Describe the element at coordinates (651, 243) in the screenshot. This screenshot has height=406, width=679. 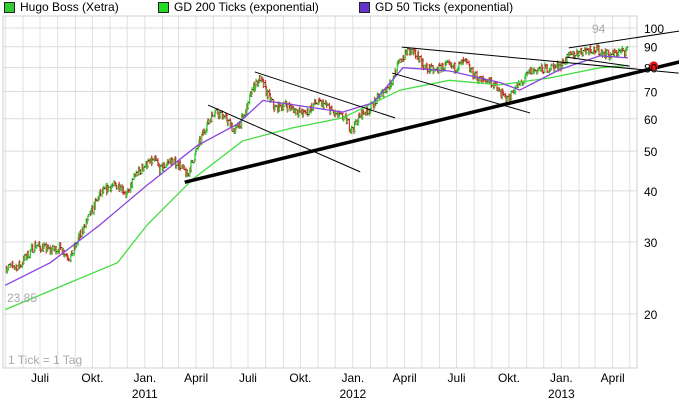
I see `y-tick-label: 30` at that location.